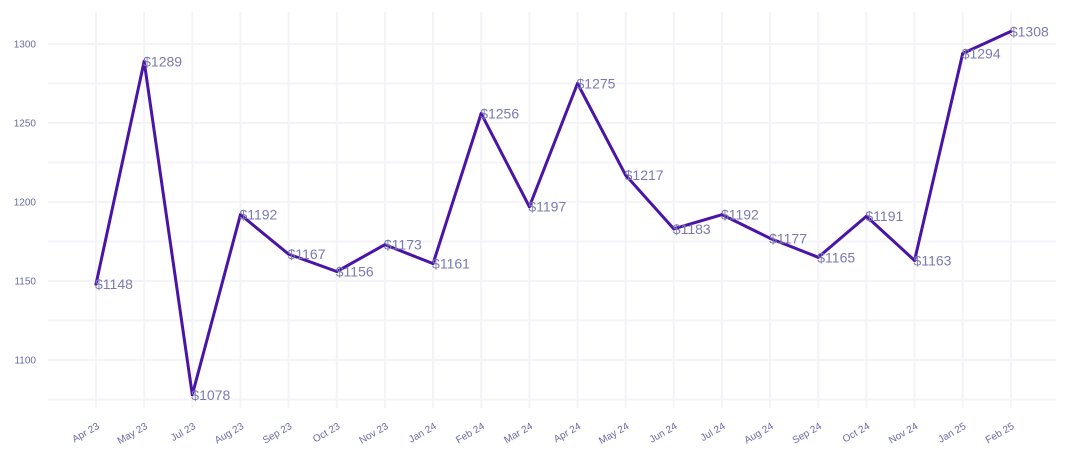 This screenshot has height=470, width=1070. What do you see at coordinates (788, 238) in the screenshot?
I see `data-label: $1177` at bounding box center [788, 238].